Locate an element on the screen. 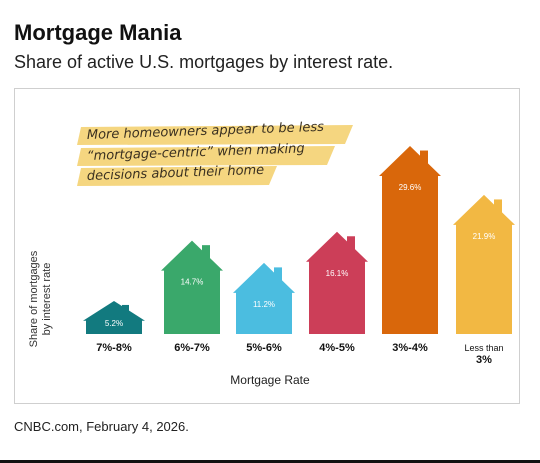  category-label: 6%-7% is located at coordinates (192, 348).